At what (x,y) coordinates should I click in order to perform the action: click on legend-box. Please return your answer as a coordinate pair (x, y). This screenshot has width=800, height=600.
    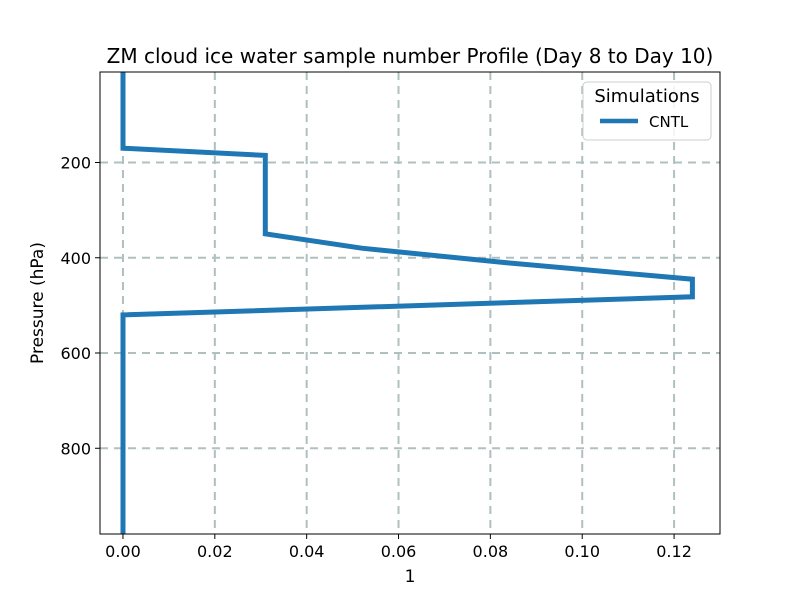
    Looking at the image, I should click on (647, 111).